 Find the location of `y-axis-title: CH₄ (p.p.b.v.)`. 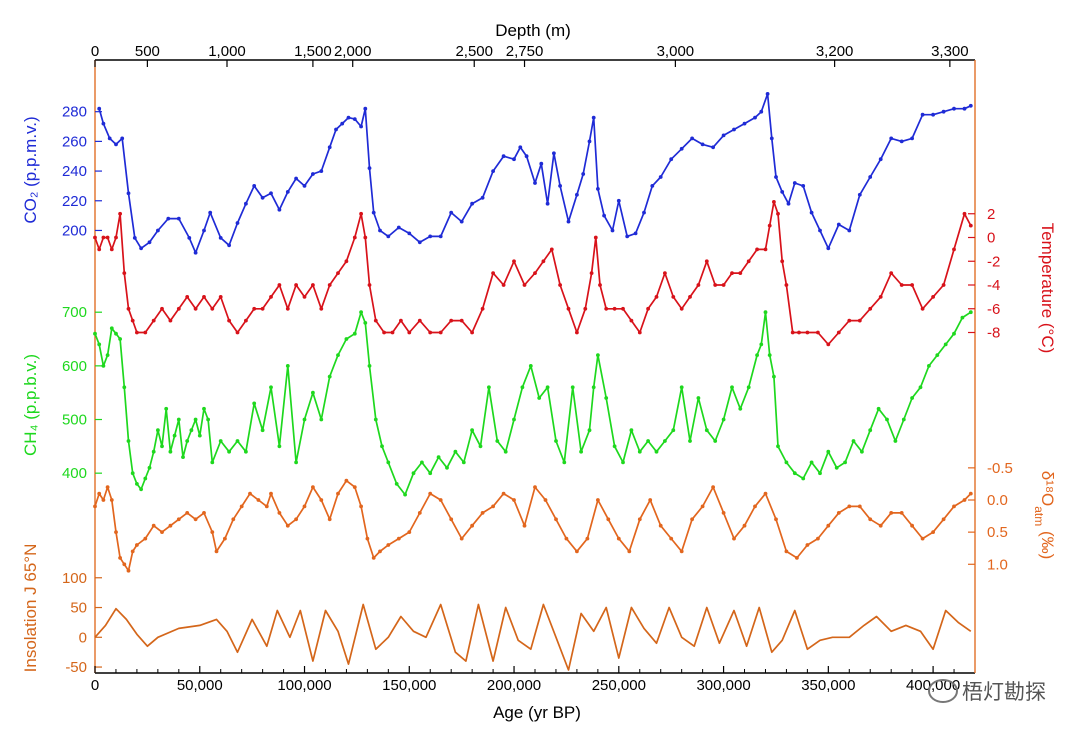

y-axis-title: CH₄ (p.p.b.v.) is located at coordinates (30, 405).